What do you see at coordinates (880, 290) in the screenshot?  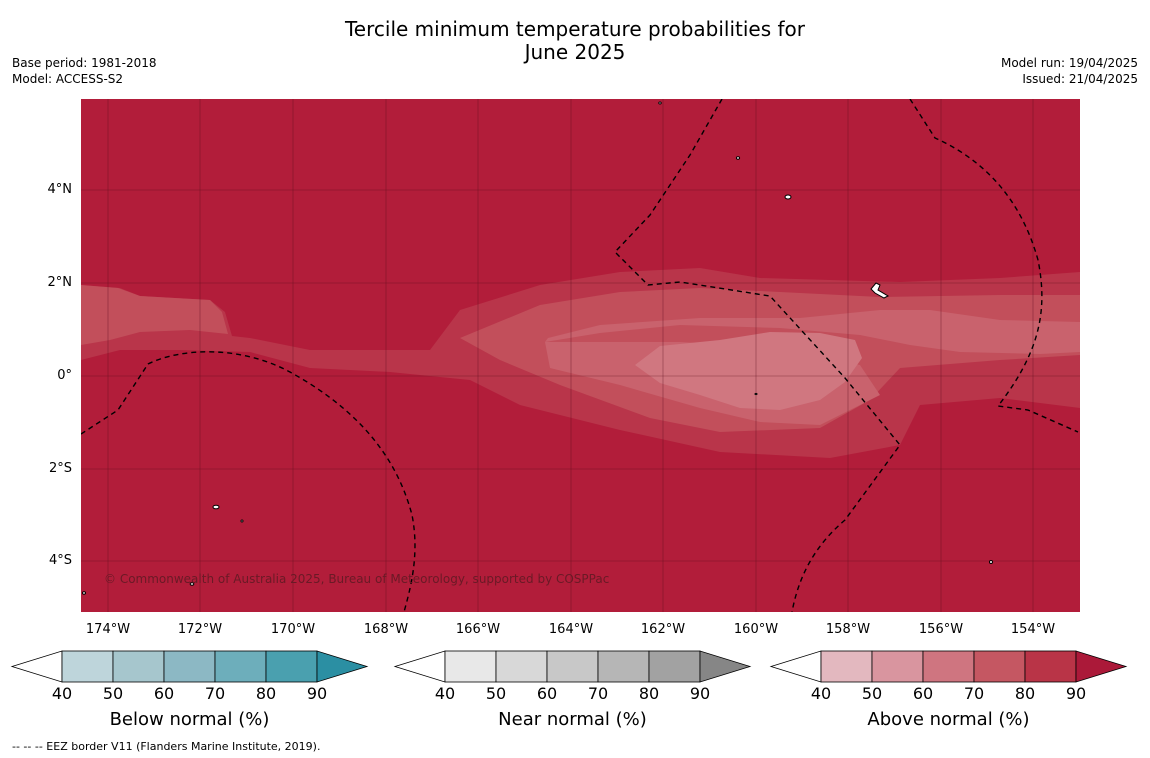 I see `island-kiritimati` at bounding box center [880, 290].